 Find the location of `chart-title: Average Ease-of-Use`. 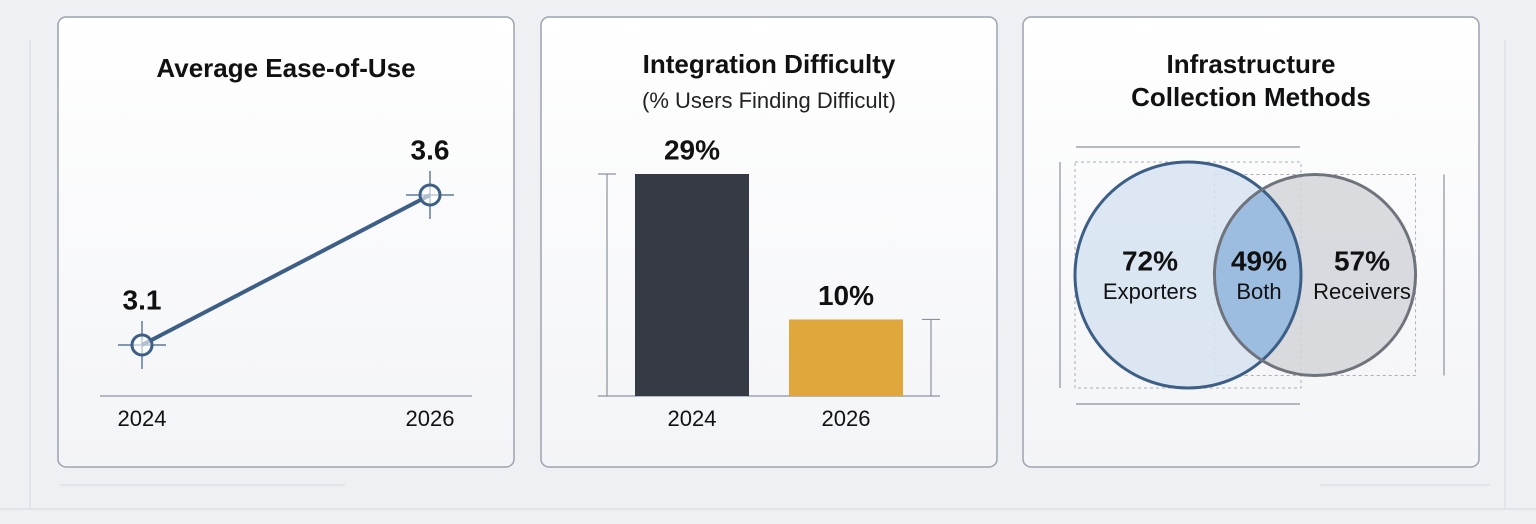

chart-title: Average Ease-of-Use is located at coordinates (286, 68).